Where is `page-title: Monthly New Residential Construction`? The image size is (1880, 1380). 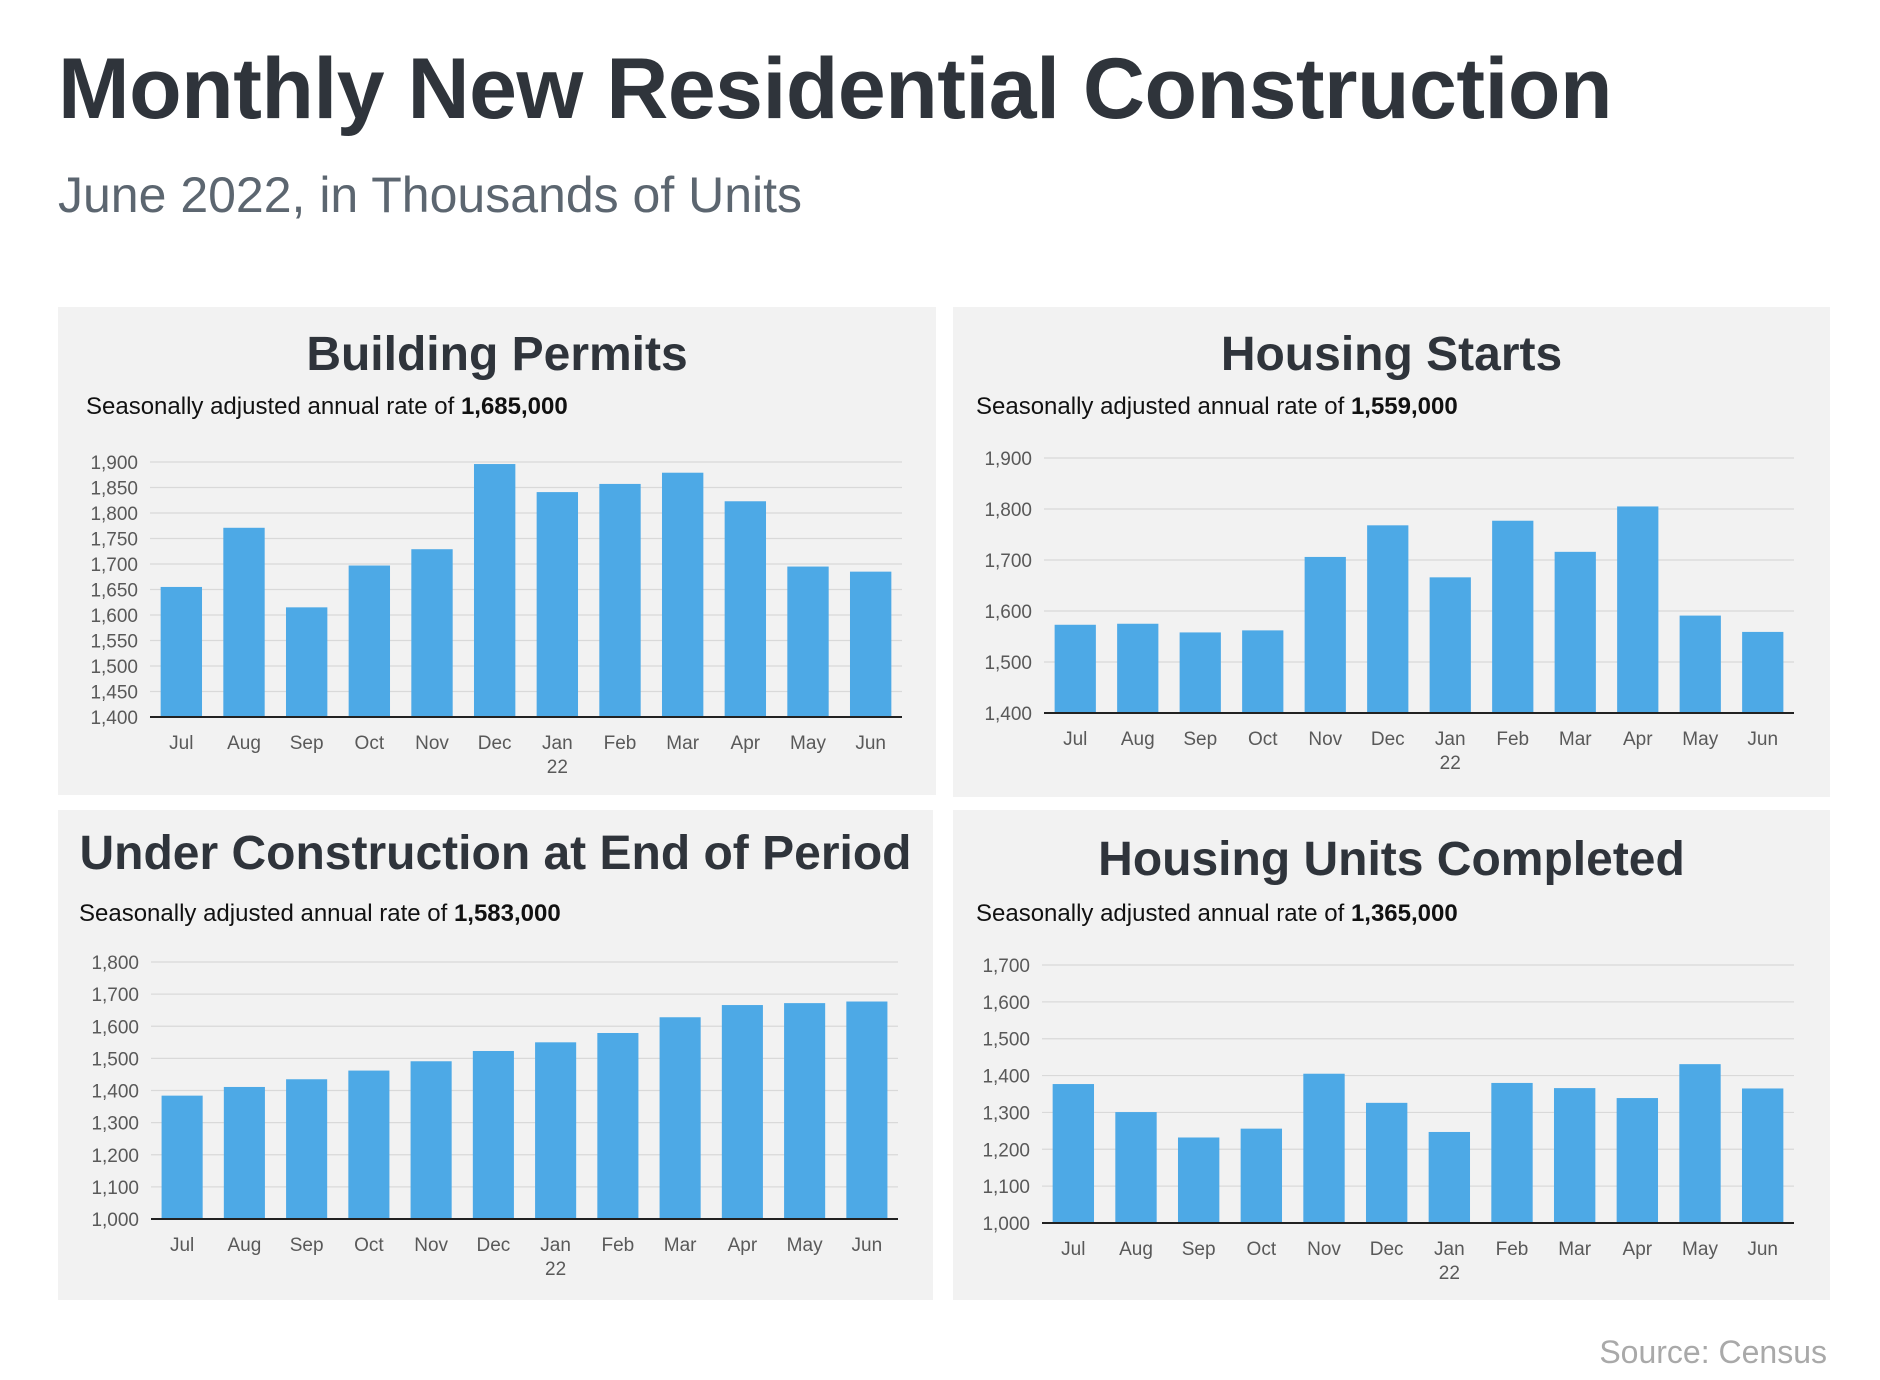
page-title: Monthly New Residential Construction is located at coordinates (835, 89).